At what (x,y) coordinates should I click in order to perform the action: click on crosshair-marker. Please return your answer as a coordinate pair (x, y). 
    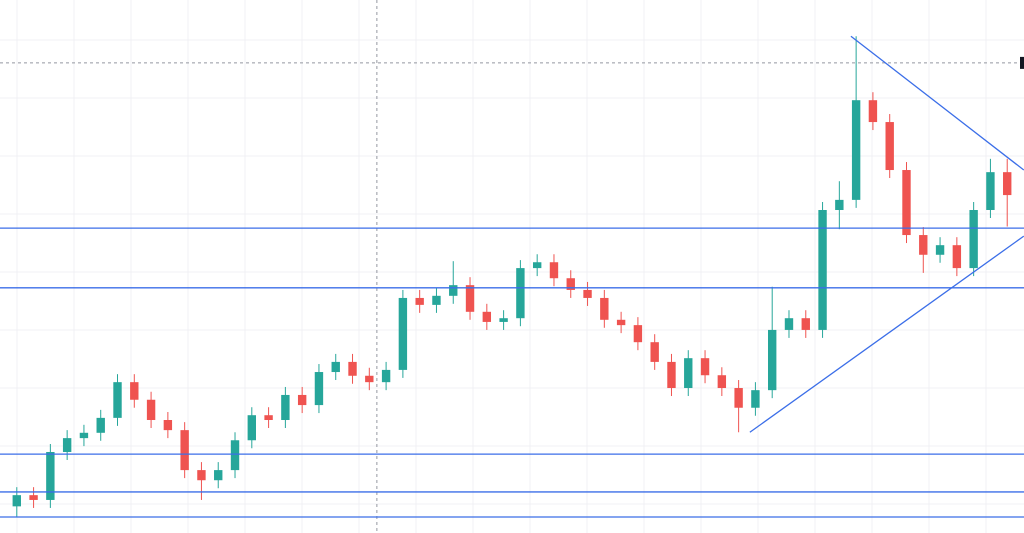
    Looking at the image, I should click on (1022, 62).